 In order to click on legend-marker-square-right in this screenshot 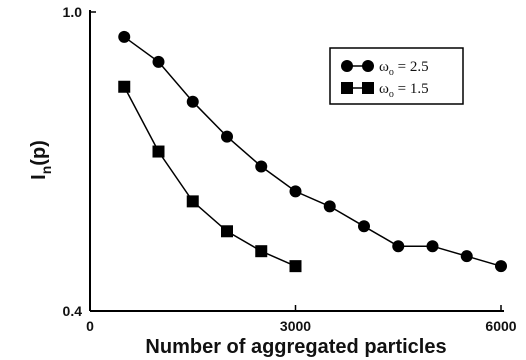, I will do `click(368, 88)`.